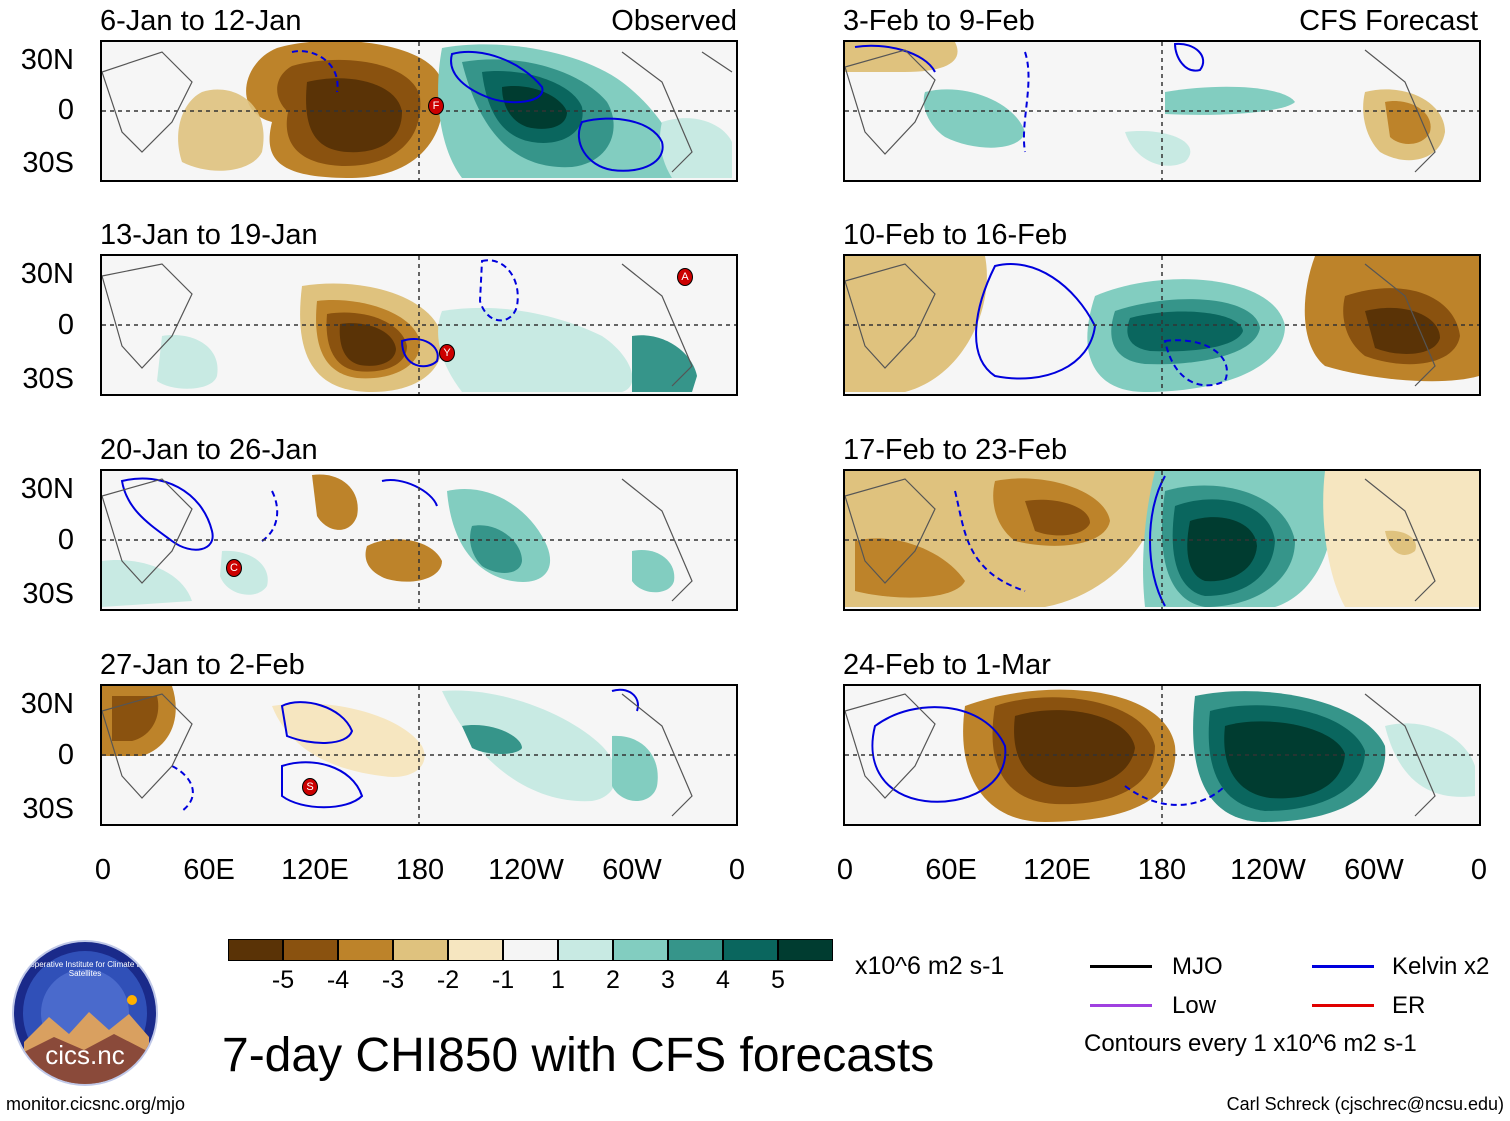  What do you see at coordinates (723, 980) in the screenshot?
I see `colorbar-tick: 4` at bounding box center [723, 980].